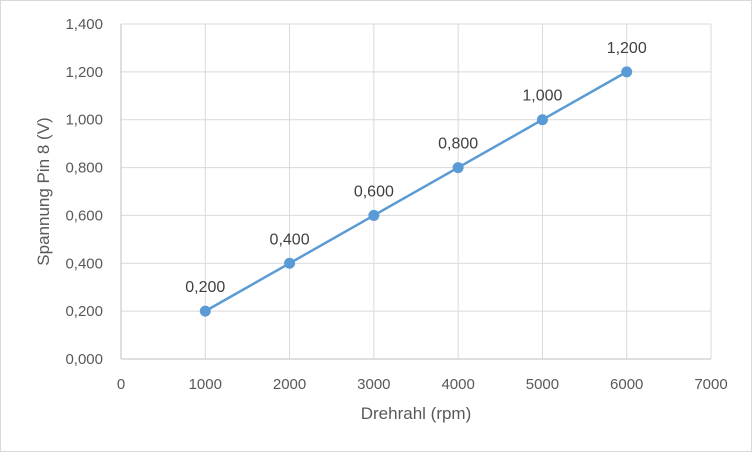  Describe the element at coordinates (84, 263) in the screenshot. I see `y-tick-label: 0,400` at that location.